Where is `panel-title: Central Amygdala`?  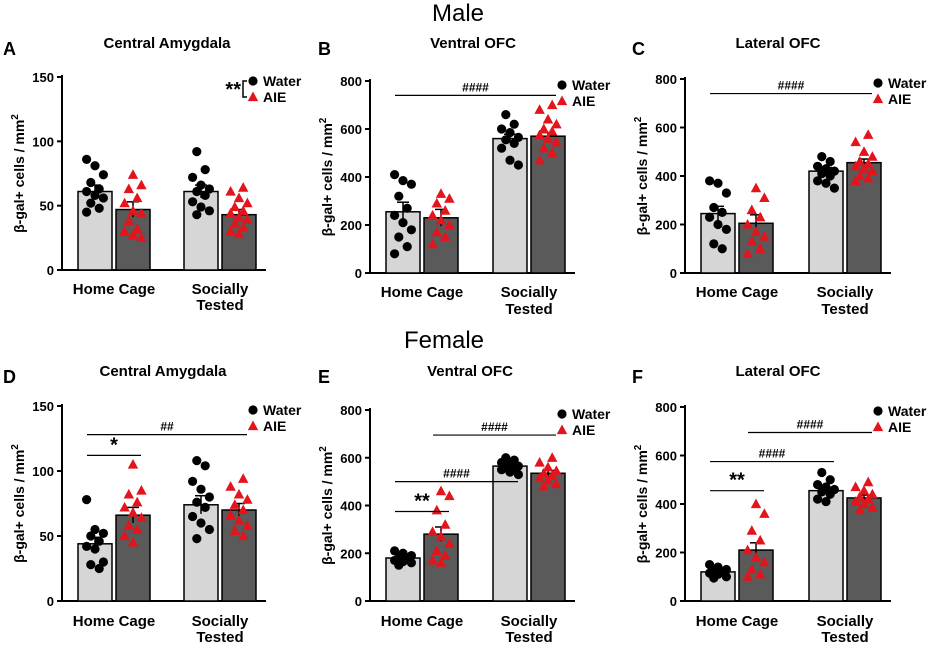
panel-title: Central Amygdala is located at coordinates (164, 371).